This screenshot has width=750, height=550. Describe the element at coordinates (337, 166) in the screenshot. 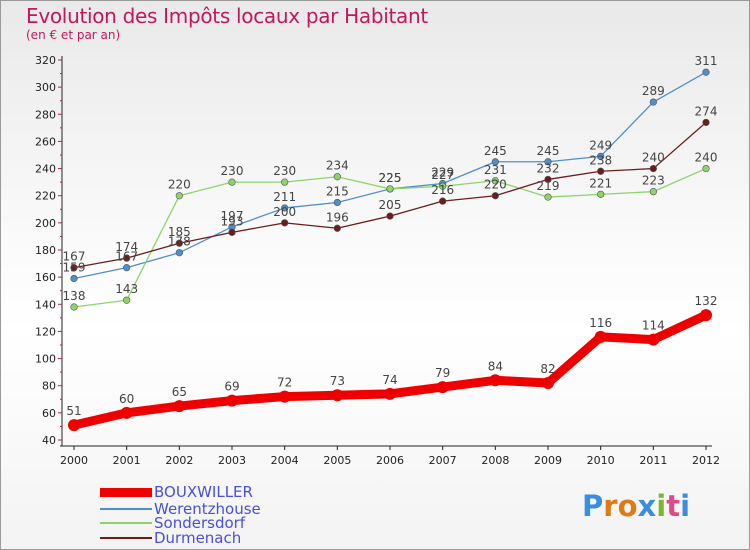

I see `data-label: 234` at that location.